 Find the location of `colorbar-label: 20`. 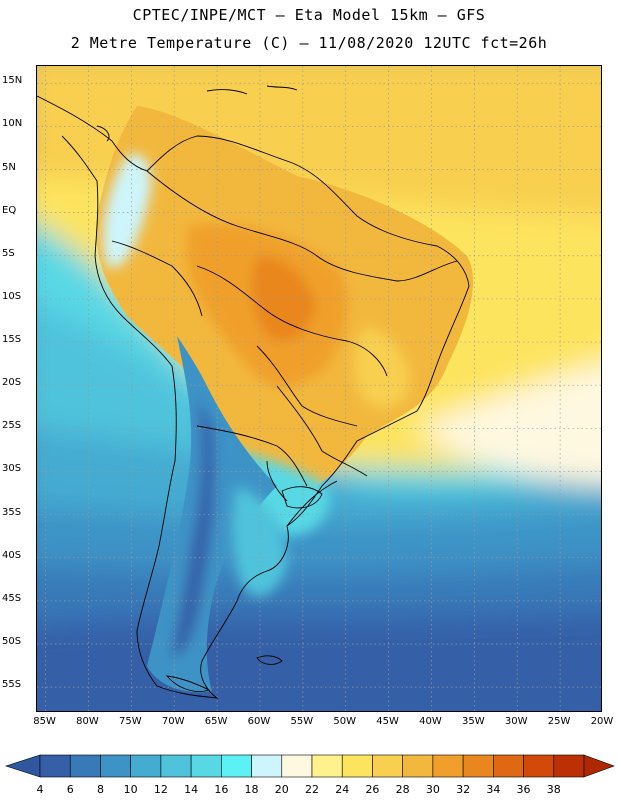

colorbar-label: 20 is located at coordinates (281, 789).